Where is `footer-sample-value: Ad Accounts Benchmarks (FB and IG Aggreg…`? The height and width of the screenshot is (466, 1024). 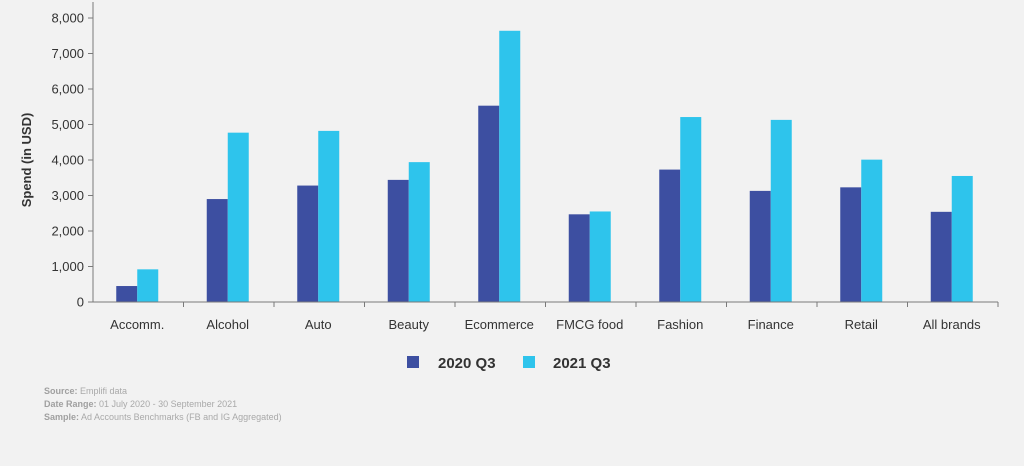 footer-sample-value: Ad Accounts Benchmarks (FB and IG Aggreg… is located at coordinates (181, 417).